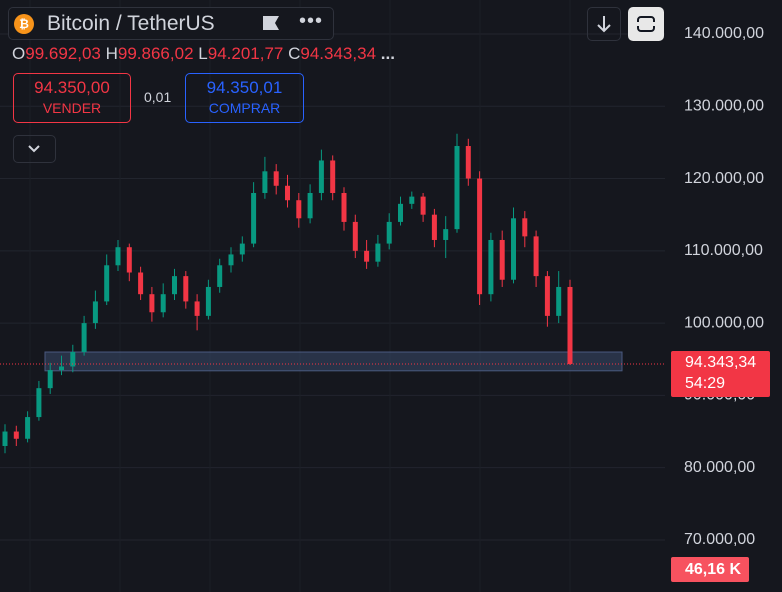 Image resolution: width=782 pixels, height=592 pixels. Describe the element at coordinates (720, 362) in the screenshot. I see `last-price-label: 94.343,34` at that location.